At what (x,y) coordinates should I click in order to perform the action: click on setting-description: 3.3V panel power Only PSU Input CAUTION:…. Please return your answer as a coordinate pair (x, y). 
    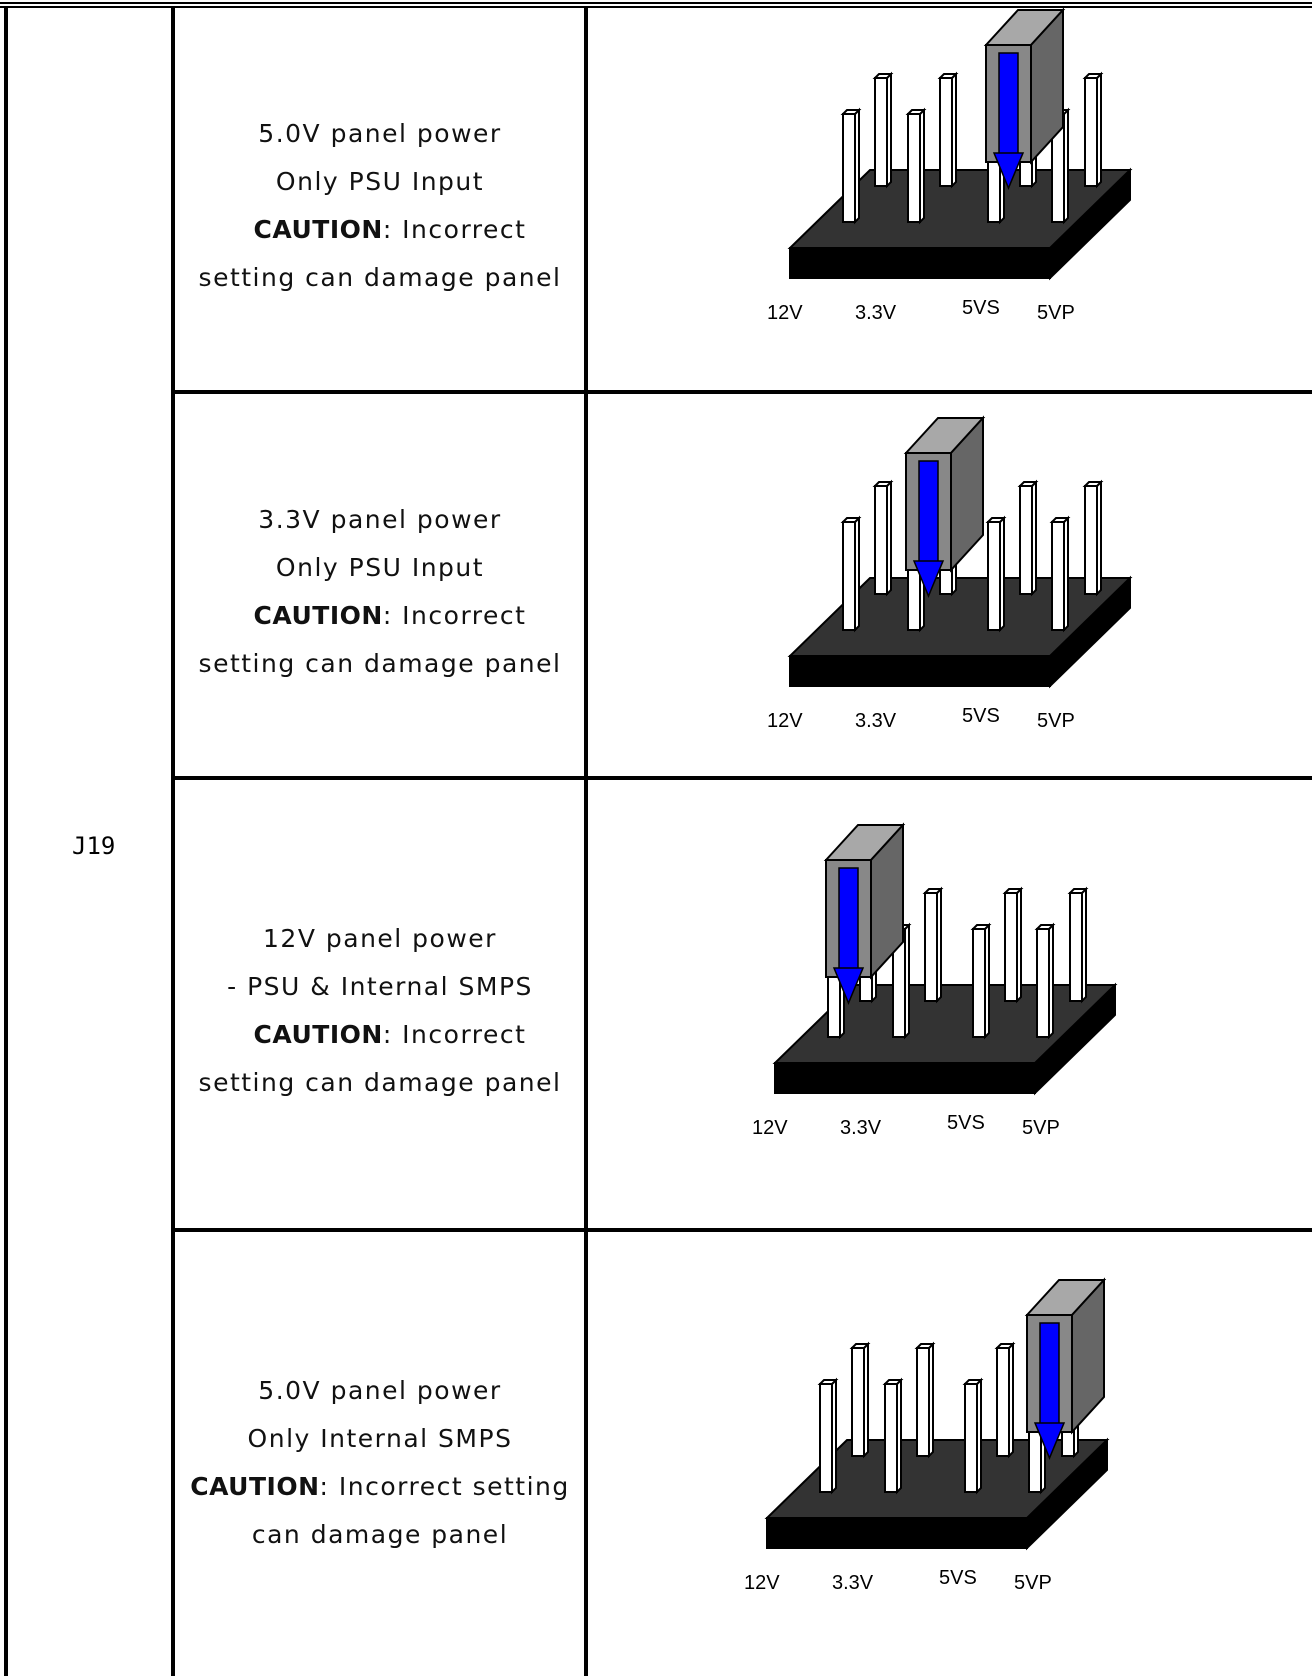
    Looking at the image, I should click on (380, 592).